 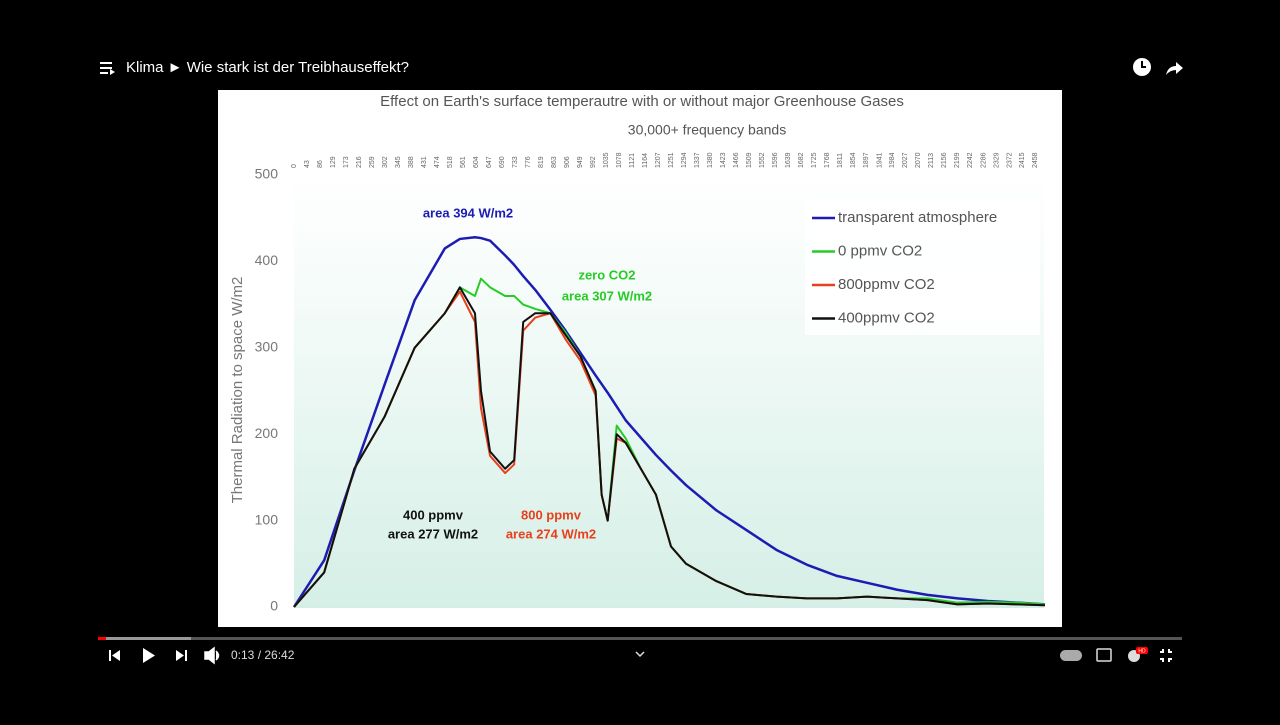 I want to click on x-tick-label: 1423, so click(x=723, y=160).